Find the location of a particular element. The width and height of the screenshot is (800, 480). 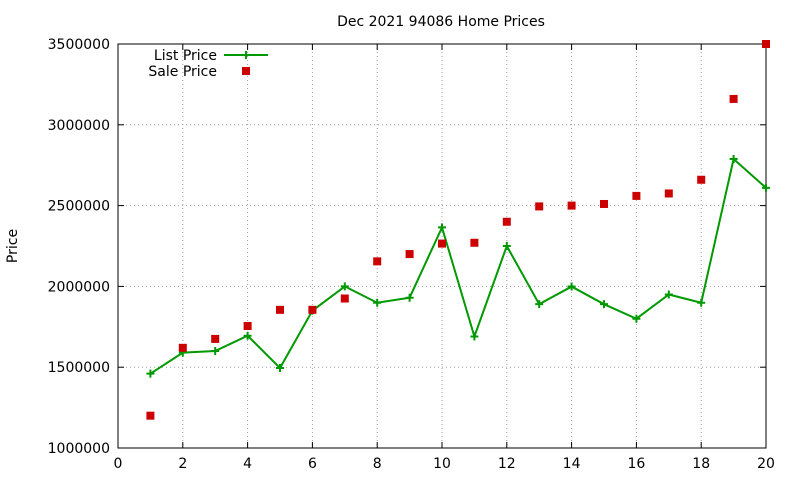

chart-title: Dec 2021 94086 Home Prices is located at coordinates (441, 22).